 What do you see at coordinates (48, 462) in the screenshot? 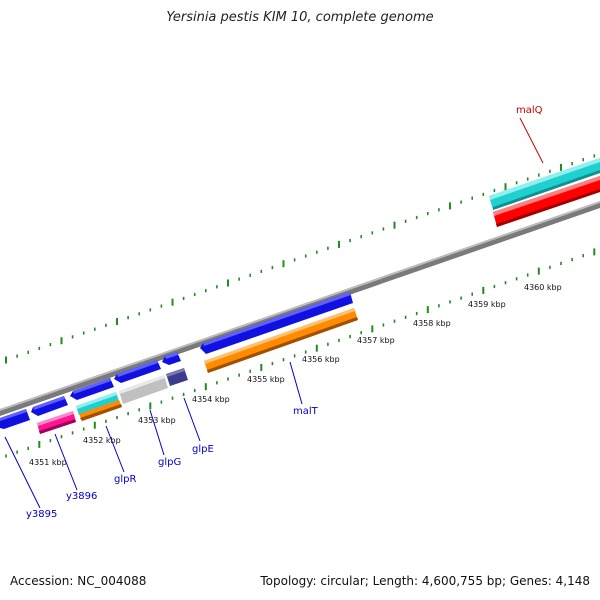
I see `kbp-label-4351: 4351 kbp` at bounding box center [48, 462].